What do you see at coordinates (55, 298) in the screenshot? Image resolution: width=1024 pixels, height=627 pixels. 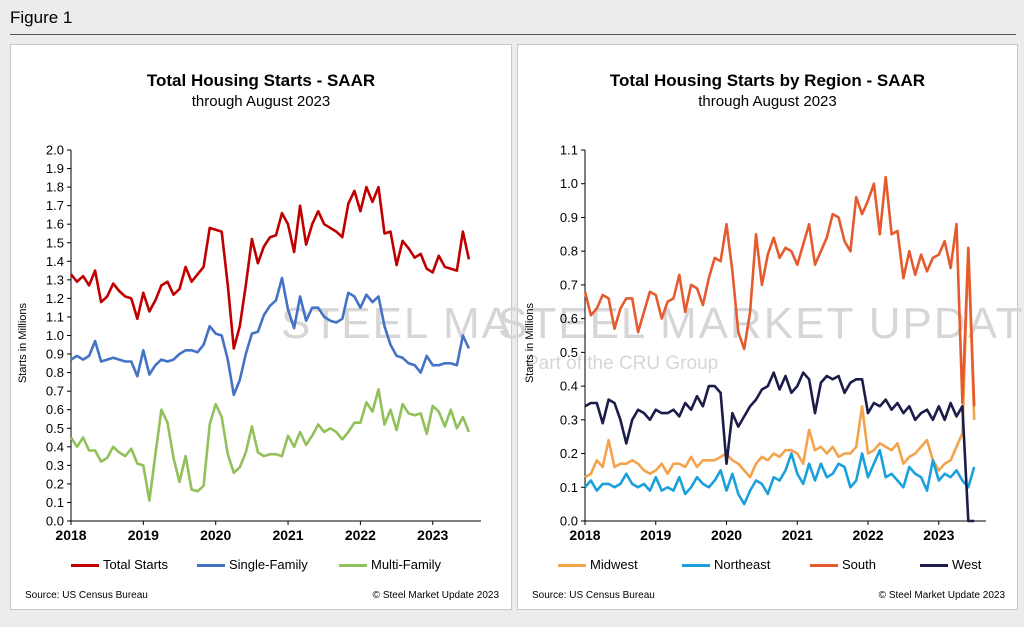 I see `y-tick-label: 1.2` at bounding box center [55, 298].